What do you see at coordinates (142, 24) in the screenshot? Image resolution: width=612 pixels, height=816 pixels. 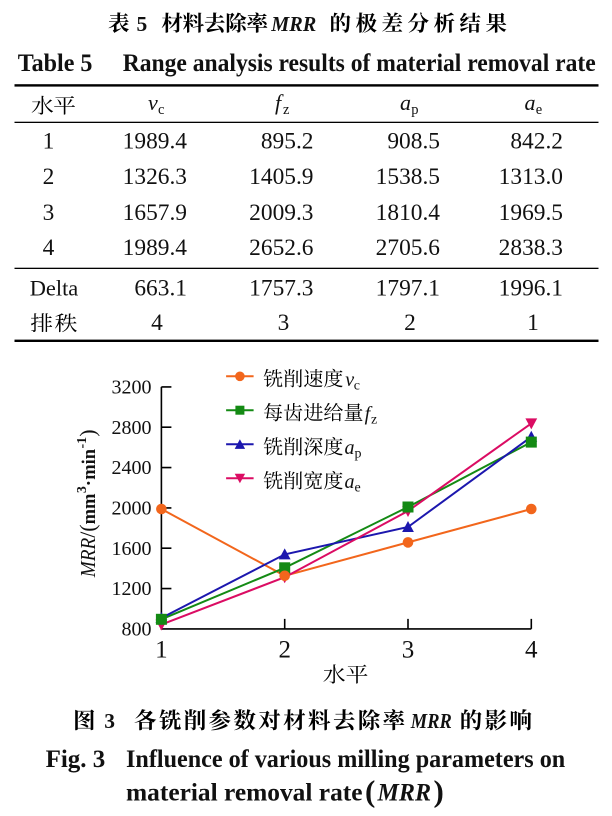 I see `svg-text: 5` at bounding box center [142, 24].